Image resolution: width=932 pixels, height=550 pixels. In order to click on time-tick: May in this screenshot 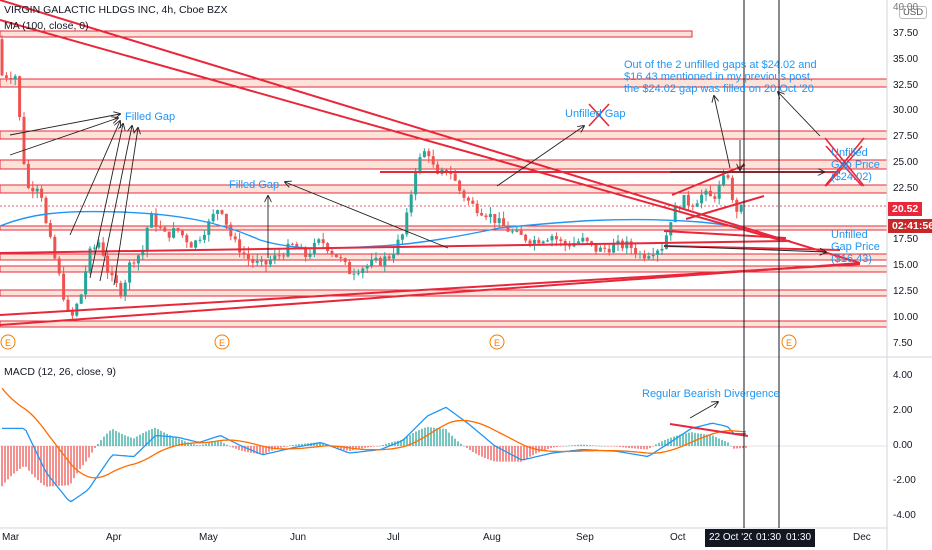, I will do `click(208, 537)`.